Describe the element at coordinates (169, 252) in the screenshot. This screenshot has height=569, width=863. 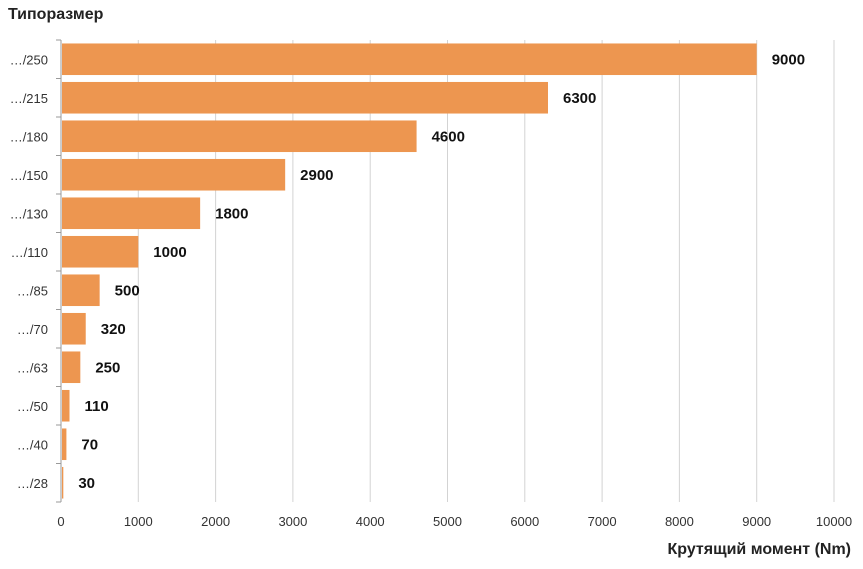
I see `value-label-5: 1000` at that location.